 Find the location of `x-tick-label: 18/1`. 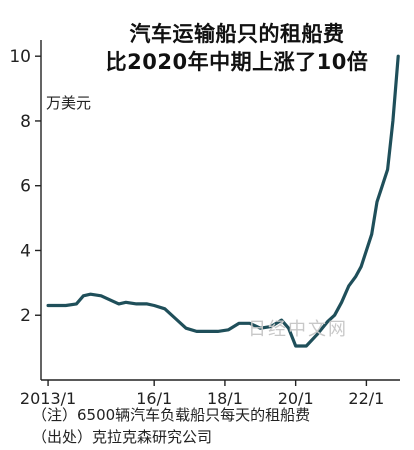

x-tick-label: 18/1 is located at coordinates (225, 398).